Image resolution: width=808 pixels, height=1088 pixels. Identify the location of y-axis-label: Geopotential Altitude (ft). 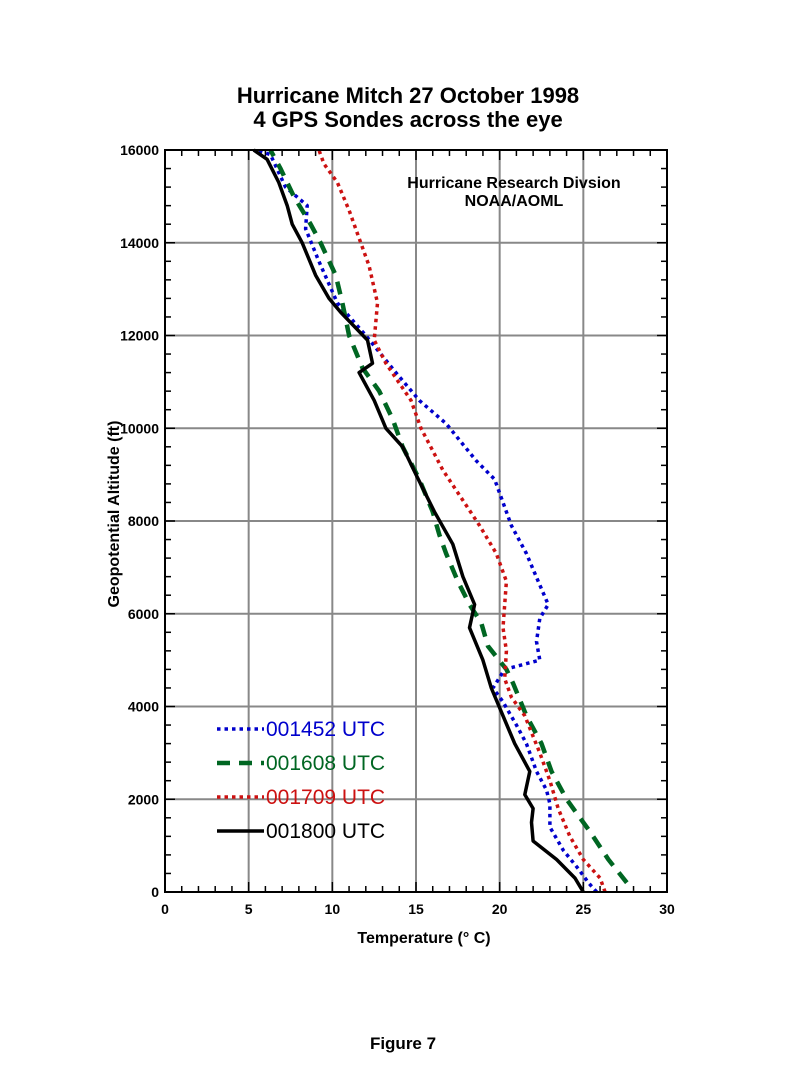
(114, 514).